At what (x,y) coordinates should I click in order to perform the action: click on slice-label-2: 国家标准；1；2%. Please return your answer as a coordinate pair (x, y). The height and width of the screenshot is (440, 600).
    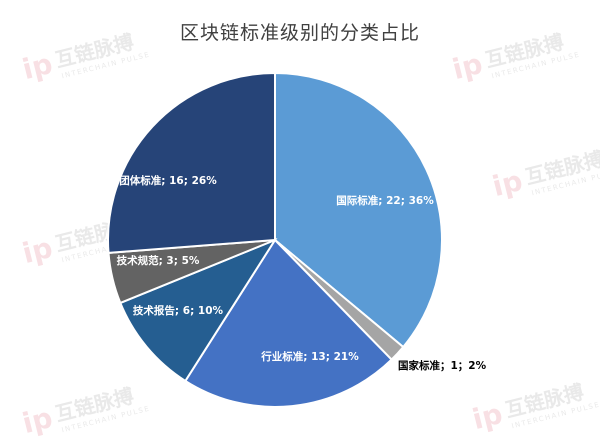
    Looking at the image, I should click on (442, 365).